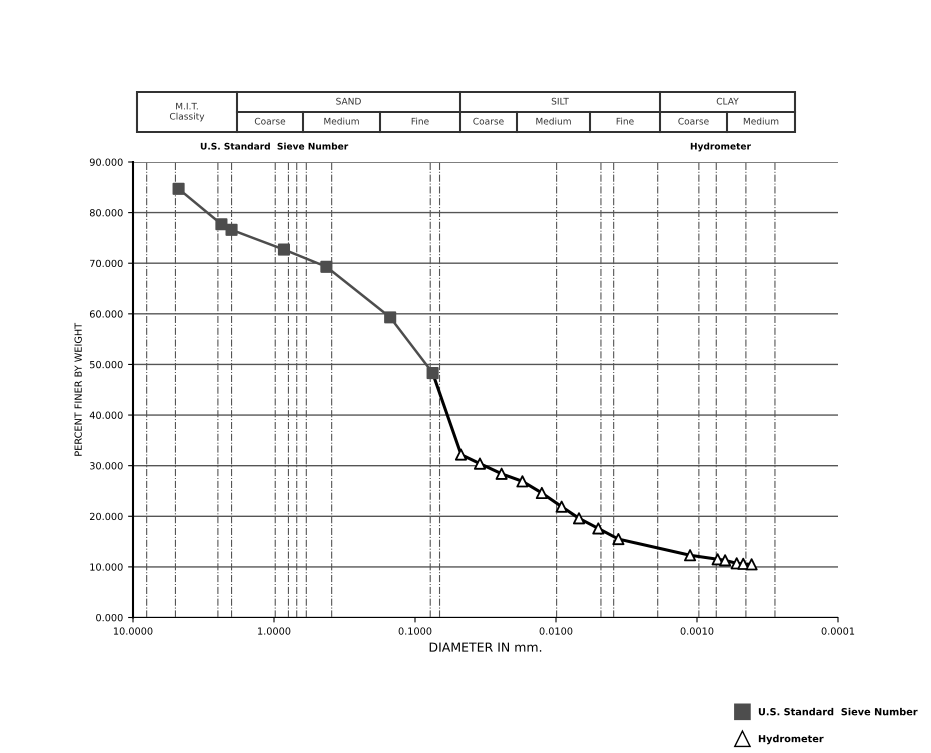 The width and height of the screenshot is (931, 753). I want to click on y-tick-label: 40.000, so click(106, 415).